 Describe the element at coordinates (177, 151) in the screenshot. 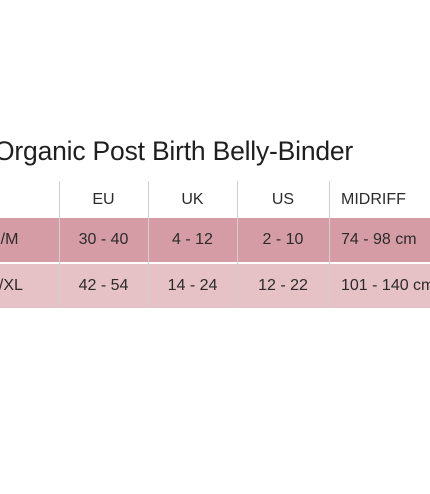

I see `chart-title: Organic Post Birth Belly-Binder` at that location.